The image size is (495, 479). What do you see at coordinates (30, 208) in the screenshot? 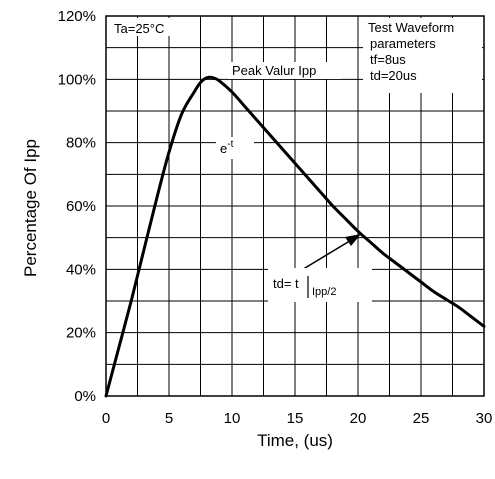
I see `y-axis-title: Percentage Of Ipp` at bounding box center [30, 208].